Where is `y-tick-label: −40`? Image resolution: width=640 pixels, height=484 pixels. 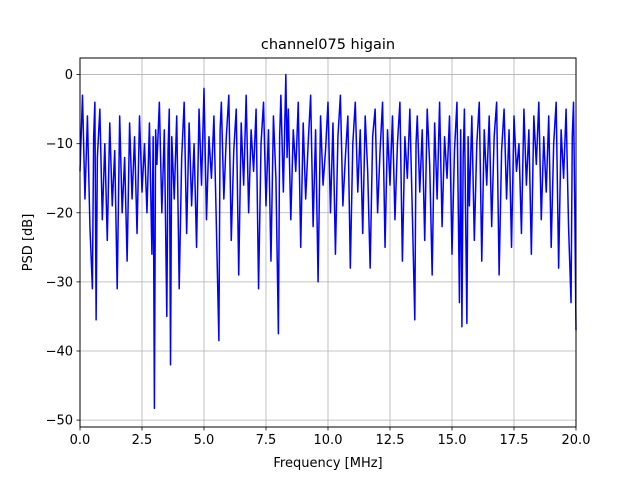
y-tick-label: −40 is located at coordinates (59, 351).